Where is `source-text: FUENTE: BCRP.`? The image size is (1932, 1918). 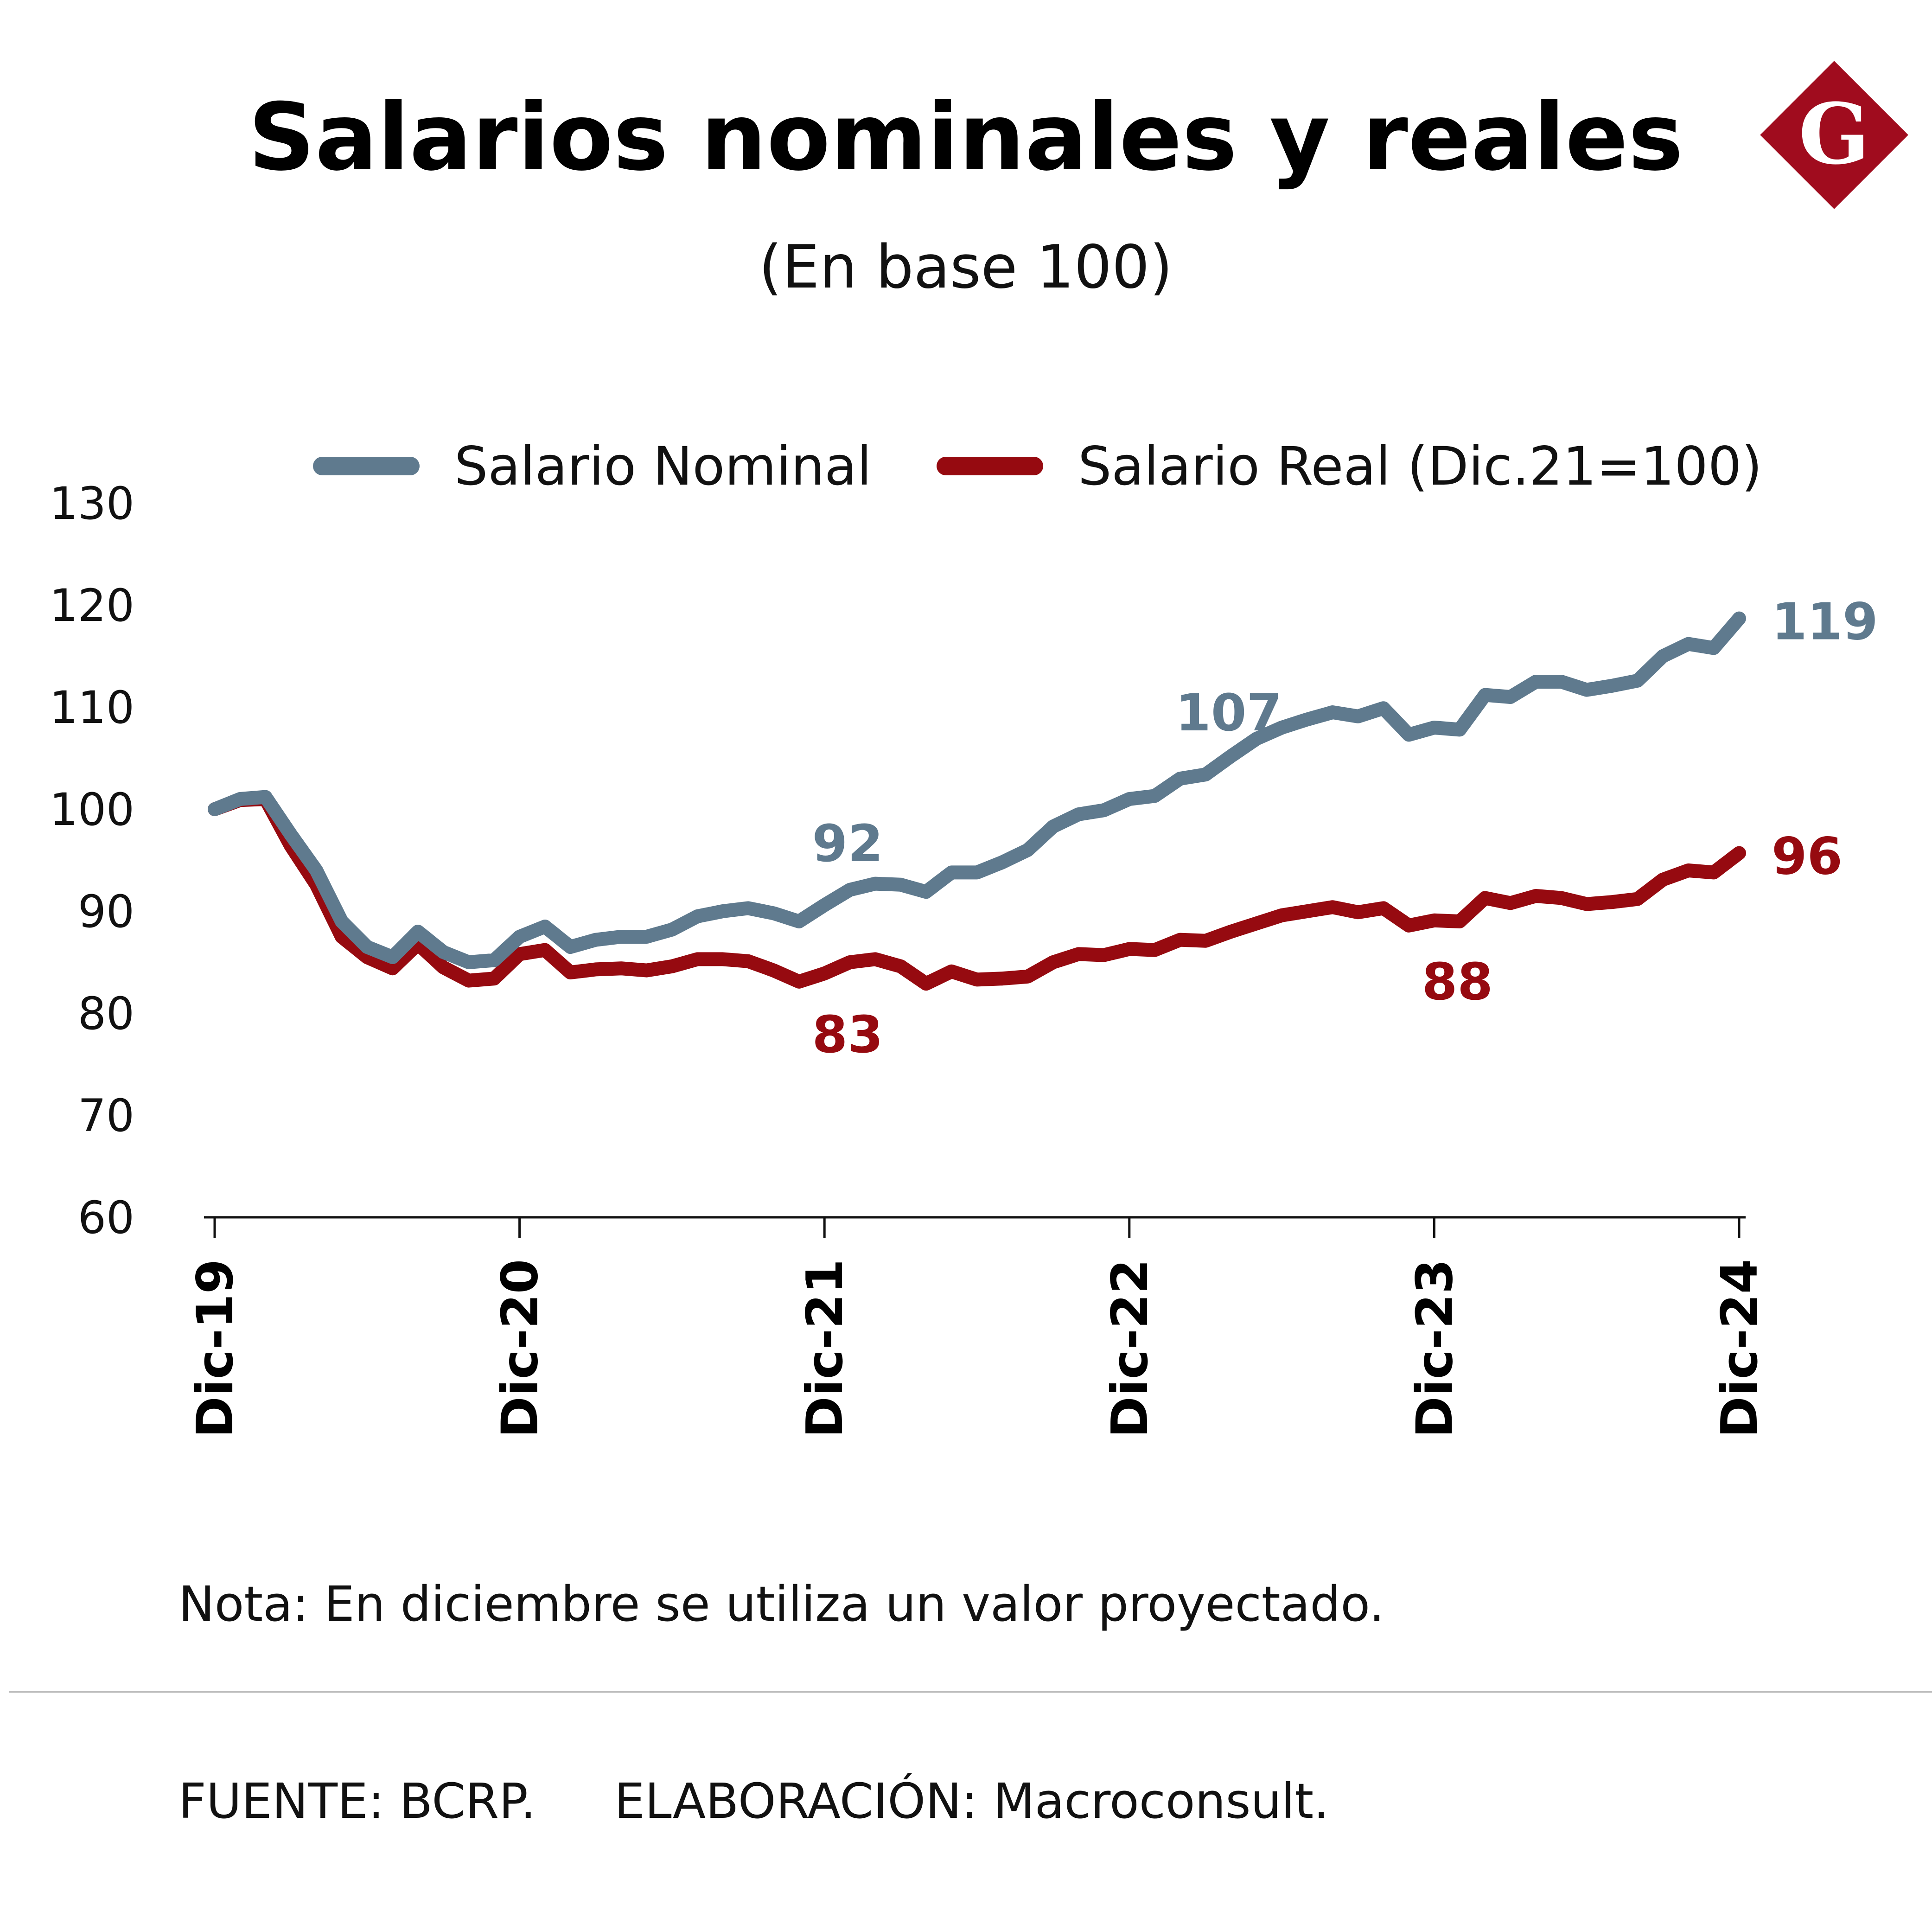
source-text: FUENTE: BCRP. is located at coordinates (358, 1801).